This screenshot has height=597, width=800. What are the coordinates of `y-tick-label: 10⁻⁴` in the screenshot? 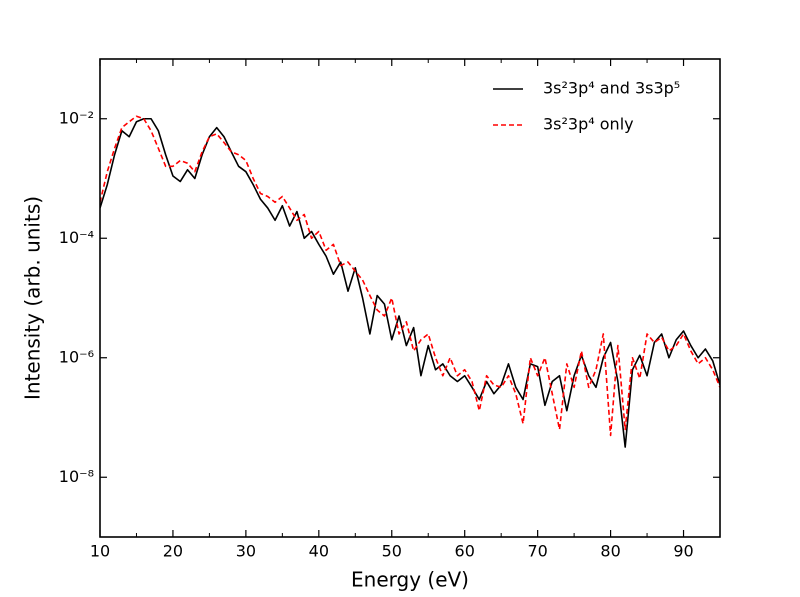 It's located at (76, 237).